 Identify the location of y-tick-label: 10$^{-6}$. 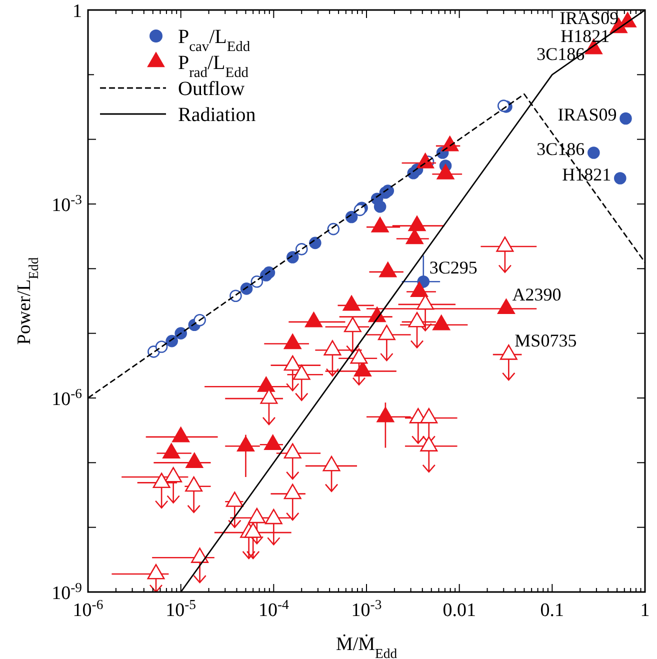
(67, 398).